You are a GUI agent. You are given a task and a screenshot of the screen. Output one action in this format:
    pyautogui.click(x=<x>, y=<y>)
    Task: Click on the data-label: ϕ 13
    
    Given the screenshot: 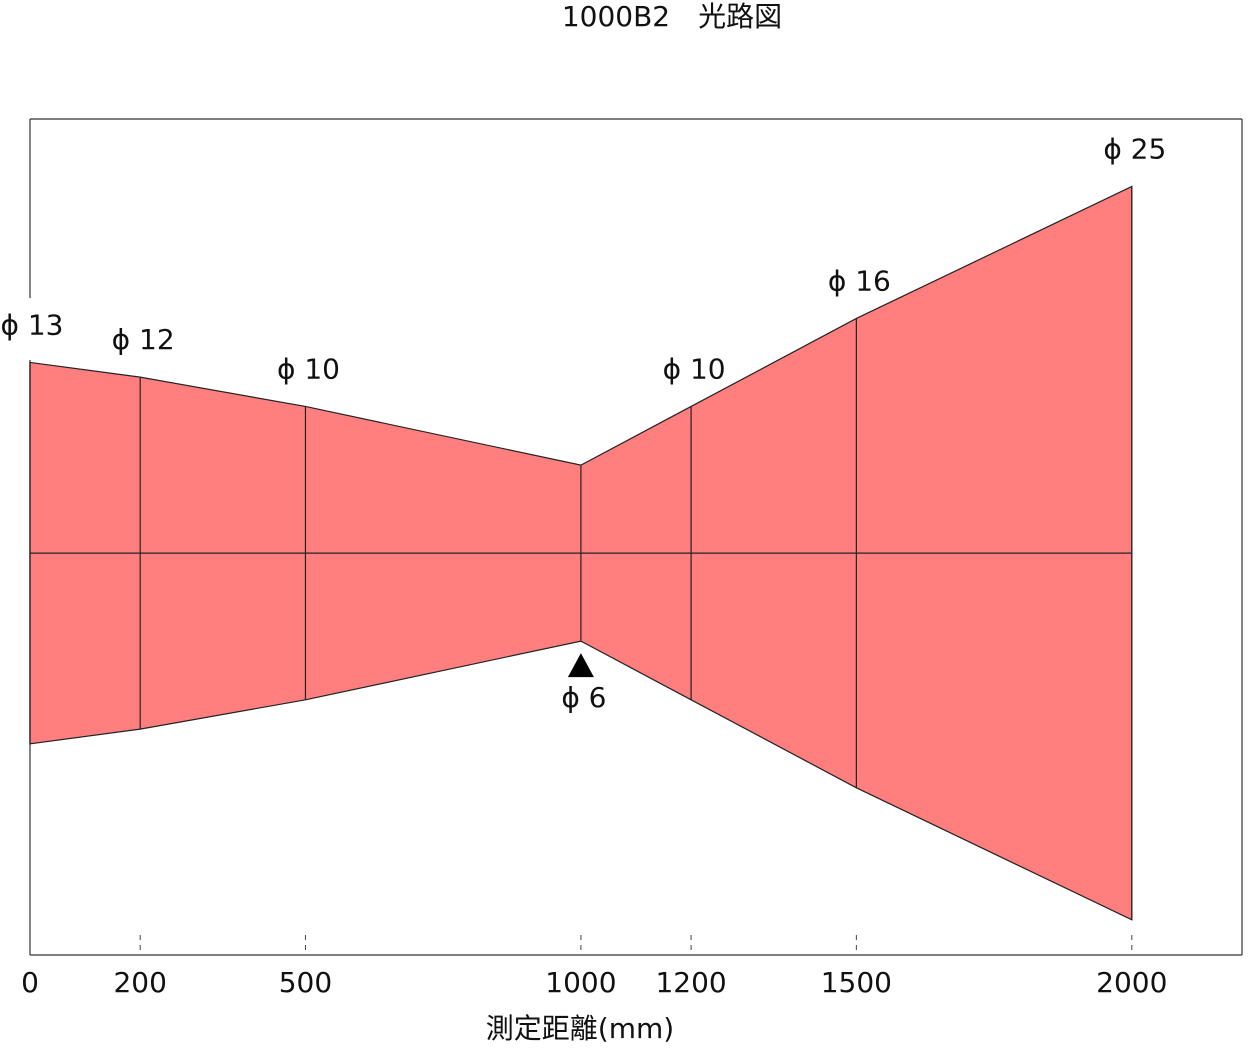 What is the action you would take?
    pyautogui.click(x=32, y=324)
    